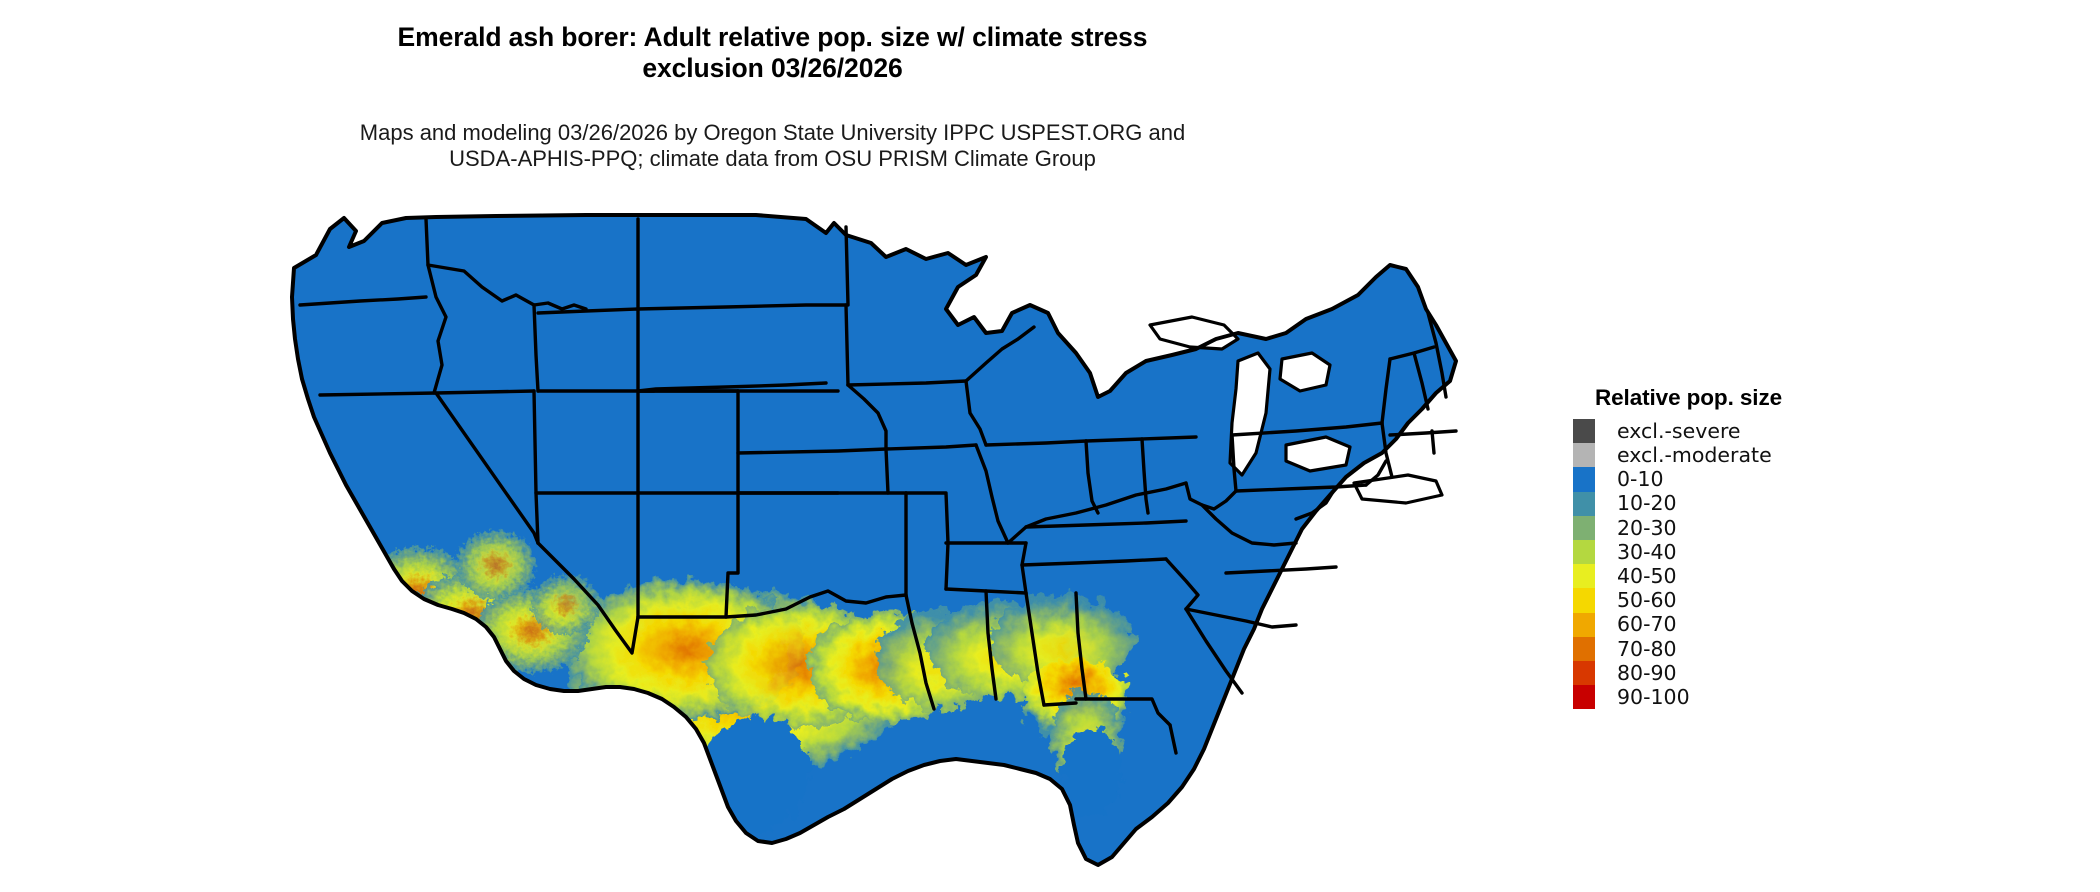 This screenshot has height=892, width=2100. I want to click on legend-item: 10-20, so click(1783, 503).